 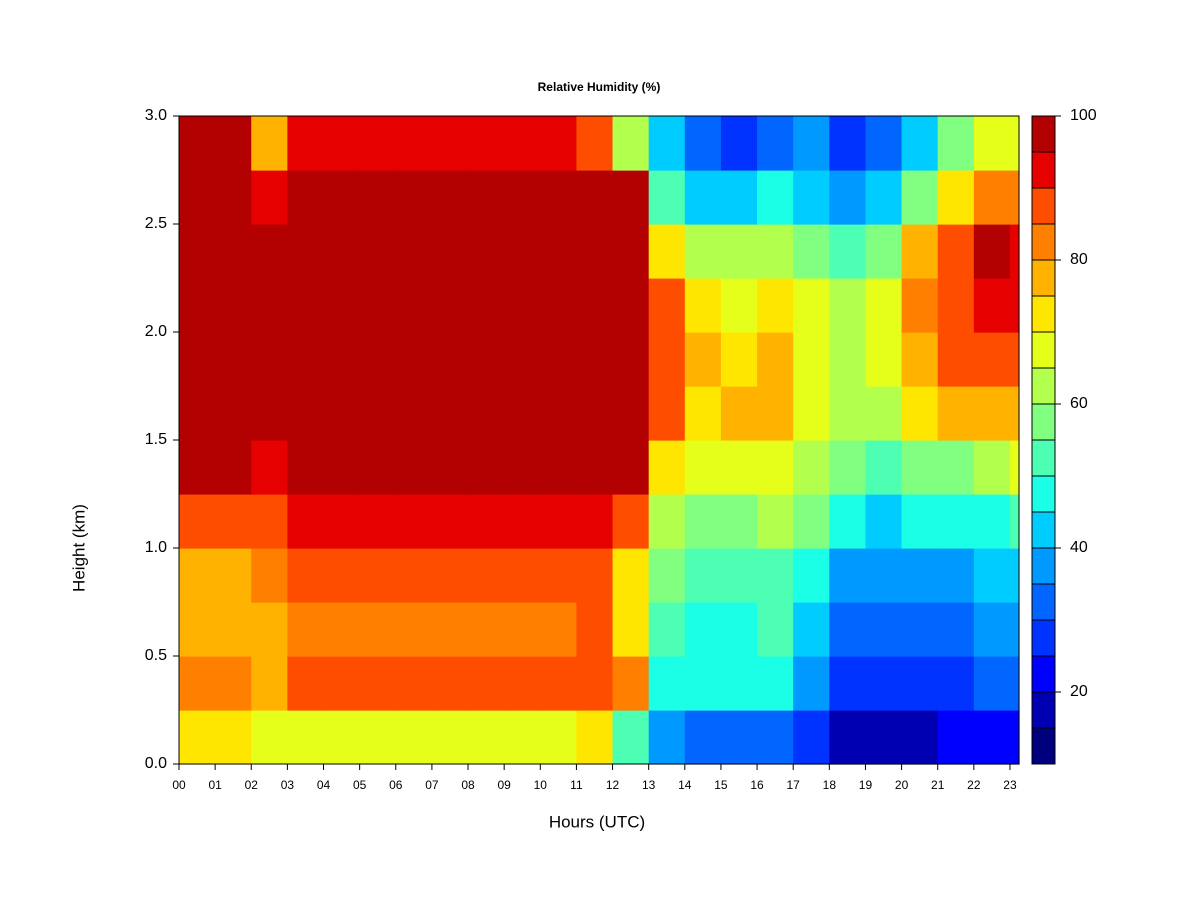 What do you see at coordinates (685, 785) in the screenshot?
I see `x-tick-label: 14` at bounding box center [685, 785].